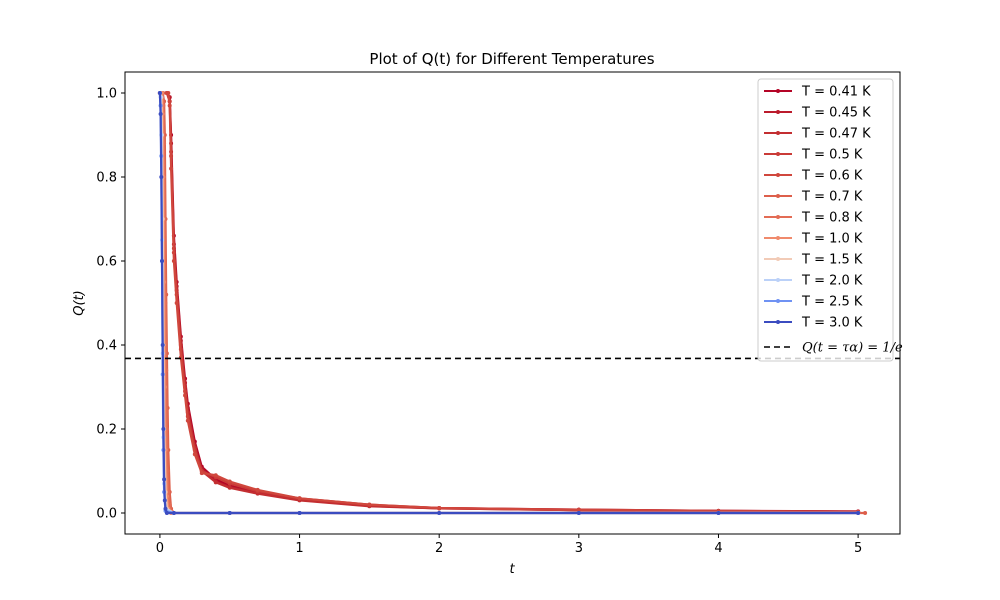 The height and width of the screenshot is (600, 1000). What do you see at coordinates (106, 346) in the screenshot?
I see `y-tick-label: 0.4` at bounding box center [106, 346].